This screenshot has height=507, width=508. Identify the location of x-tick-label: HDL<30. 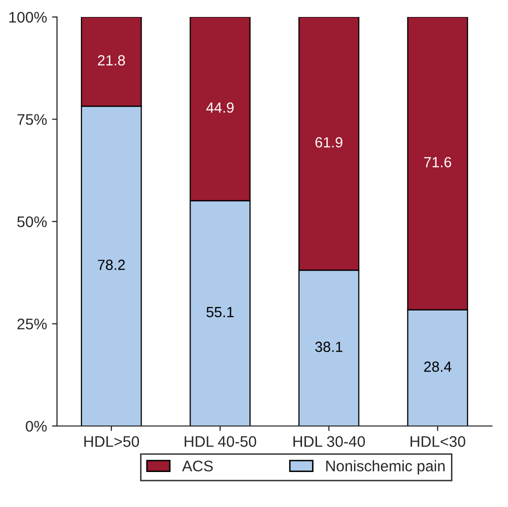
(438, 441).